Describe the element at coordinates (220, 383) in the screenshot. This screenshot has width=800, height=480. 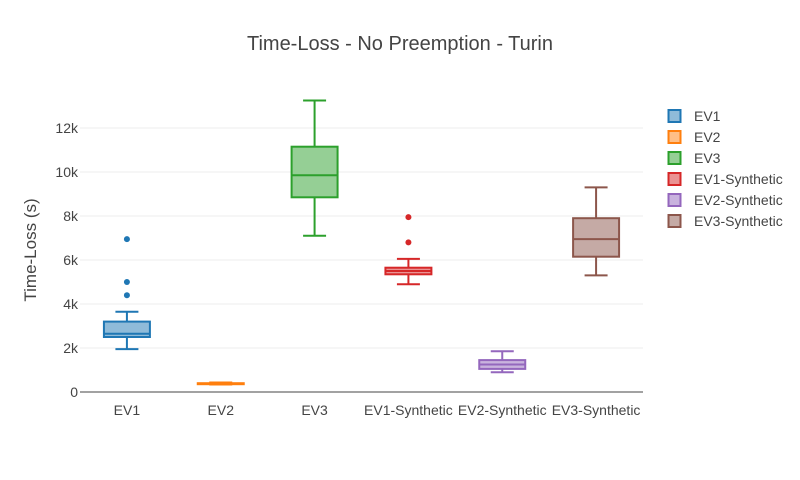
I see `box-ev2` at that location.